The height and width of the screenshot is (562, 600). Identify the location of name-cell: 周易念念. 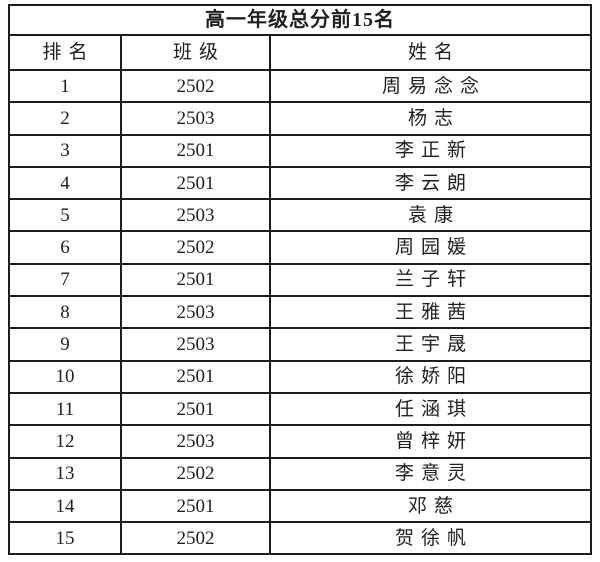
(430, 86).